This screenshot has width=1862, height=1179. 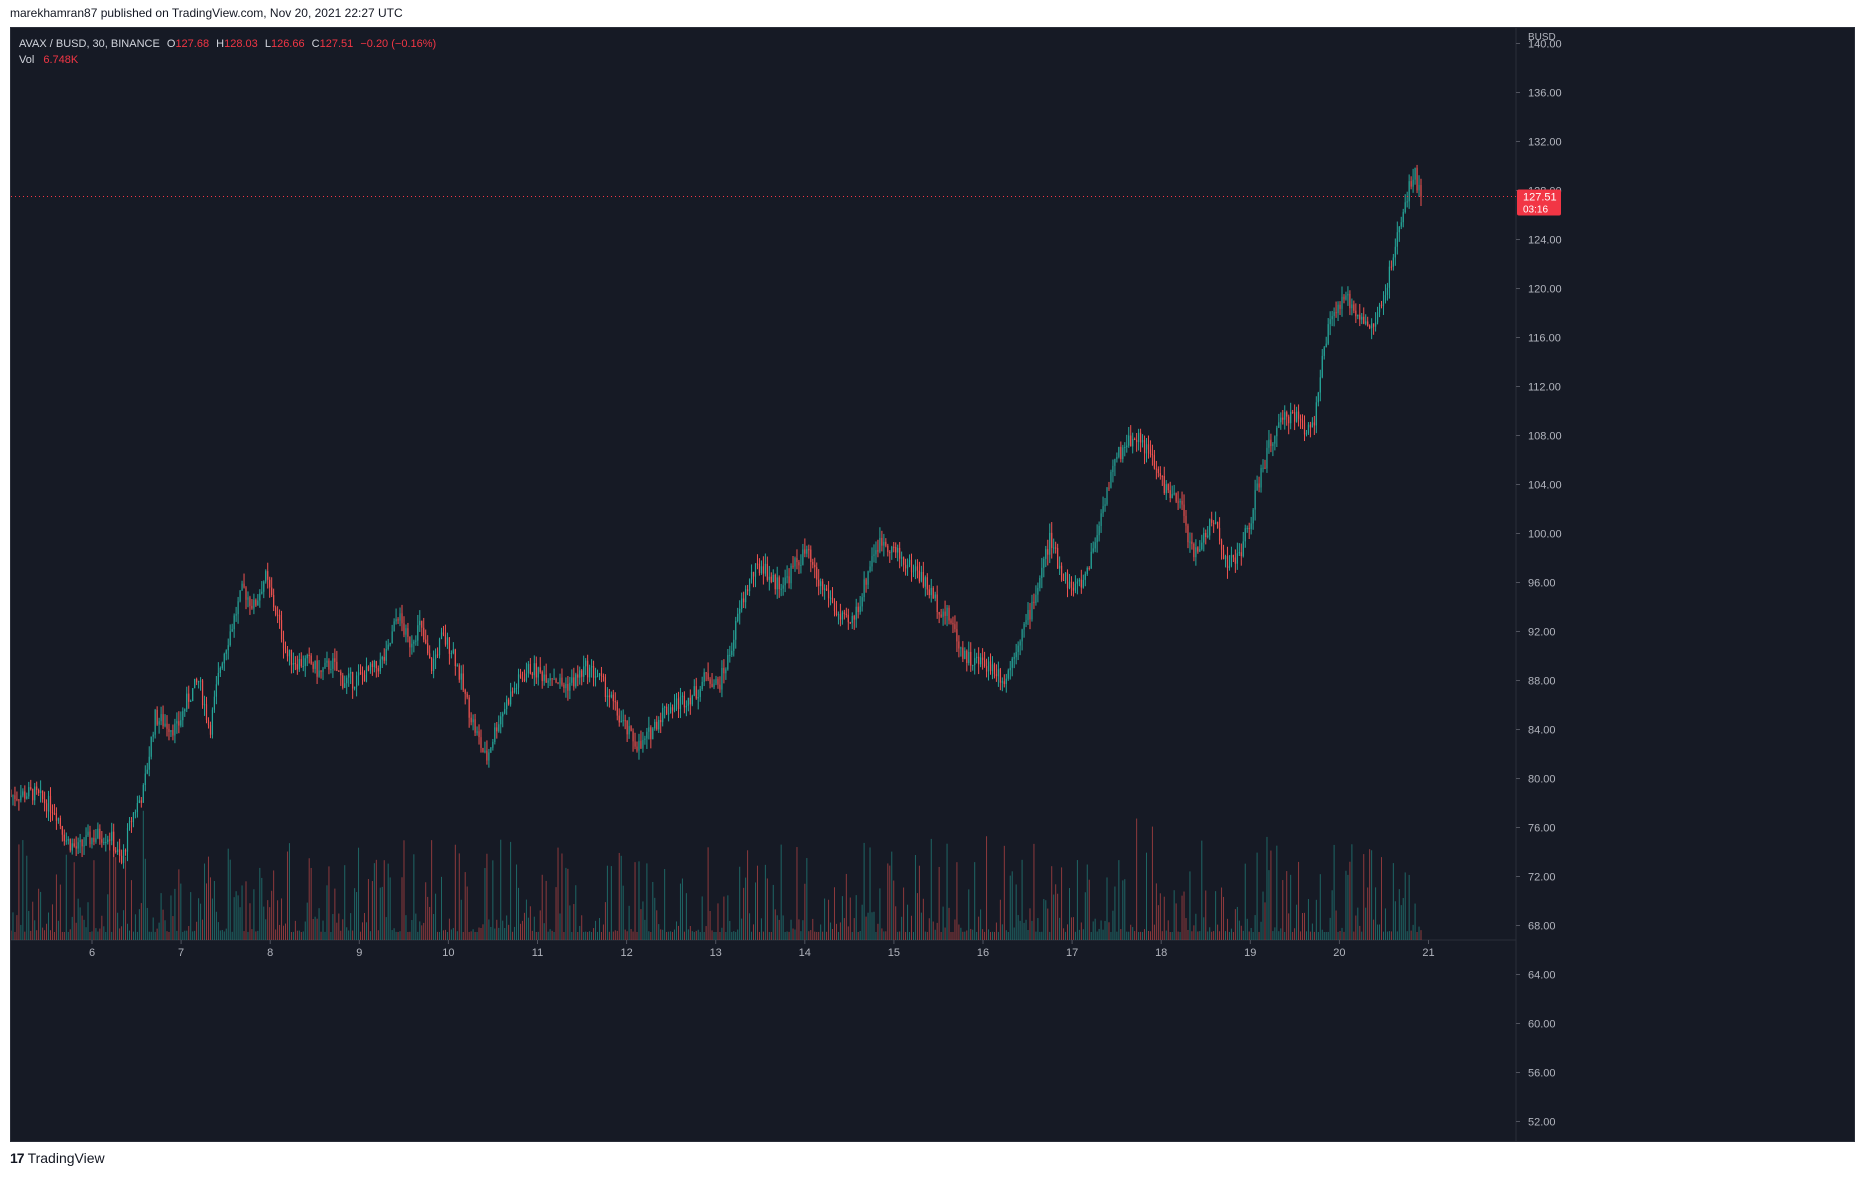 I want to click on symbol-label: AVAX / BUSD, 30, BINANCE, so click(x=89, y=44).